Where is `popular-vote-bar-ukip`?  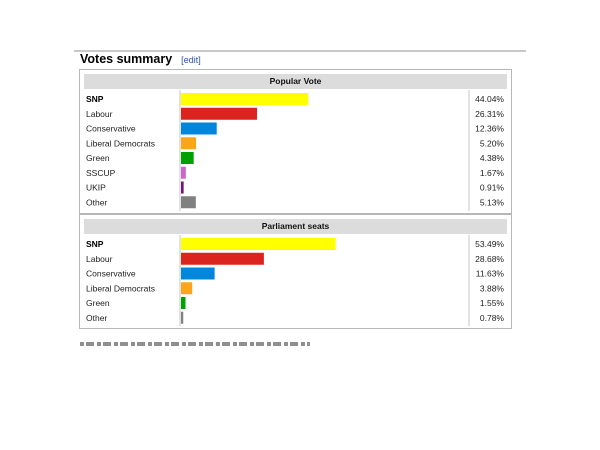 popular-vote-bar-ukip is located at coordinates (182, 187).